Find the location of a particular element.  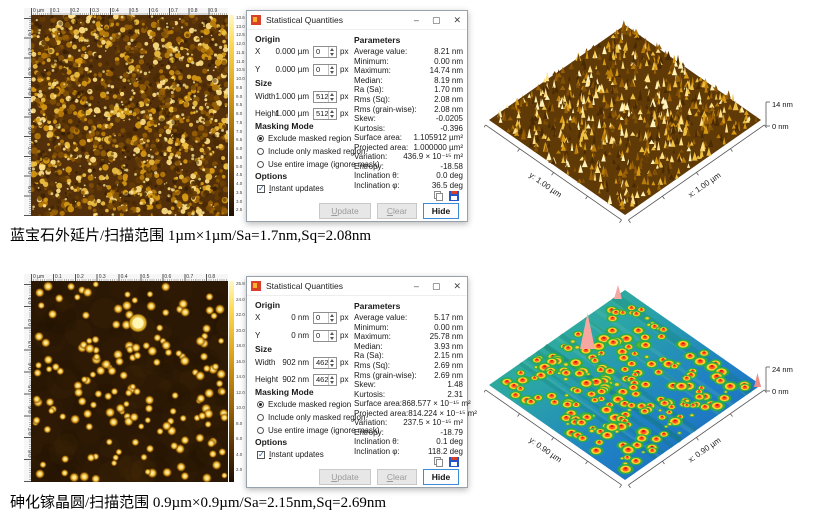

colorbar-tick-label: 2.5 is located at coordinates (239, 210).